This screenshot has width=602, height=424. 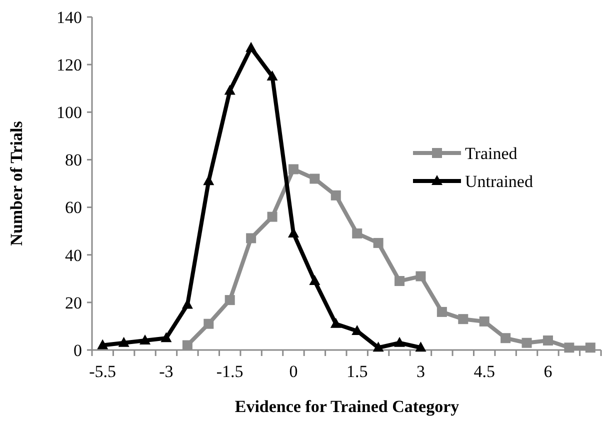 I want to click on y-tick-label: 140, so click(x=69, y=17).